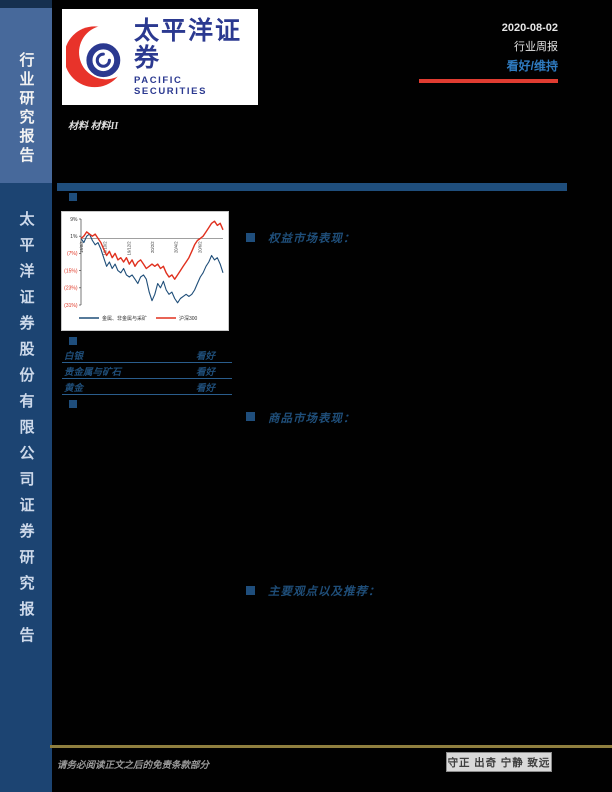 This screenshot has width=612, height=792. What do you see at coordinates (188, 318) in the screenshot?
I see `svg-text: 沪深300` at bounding box center [188, 318].